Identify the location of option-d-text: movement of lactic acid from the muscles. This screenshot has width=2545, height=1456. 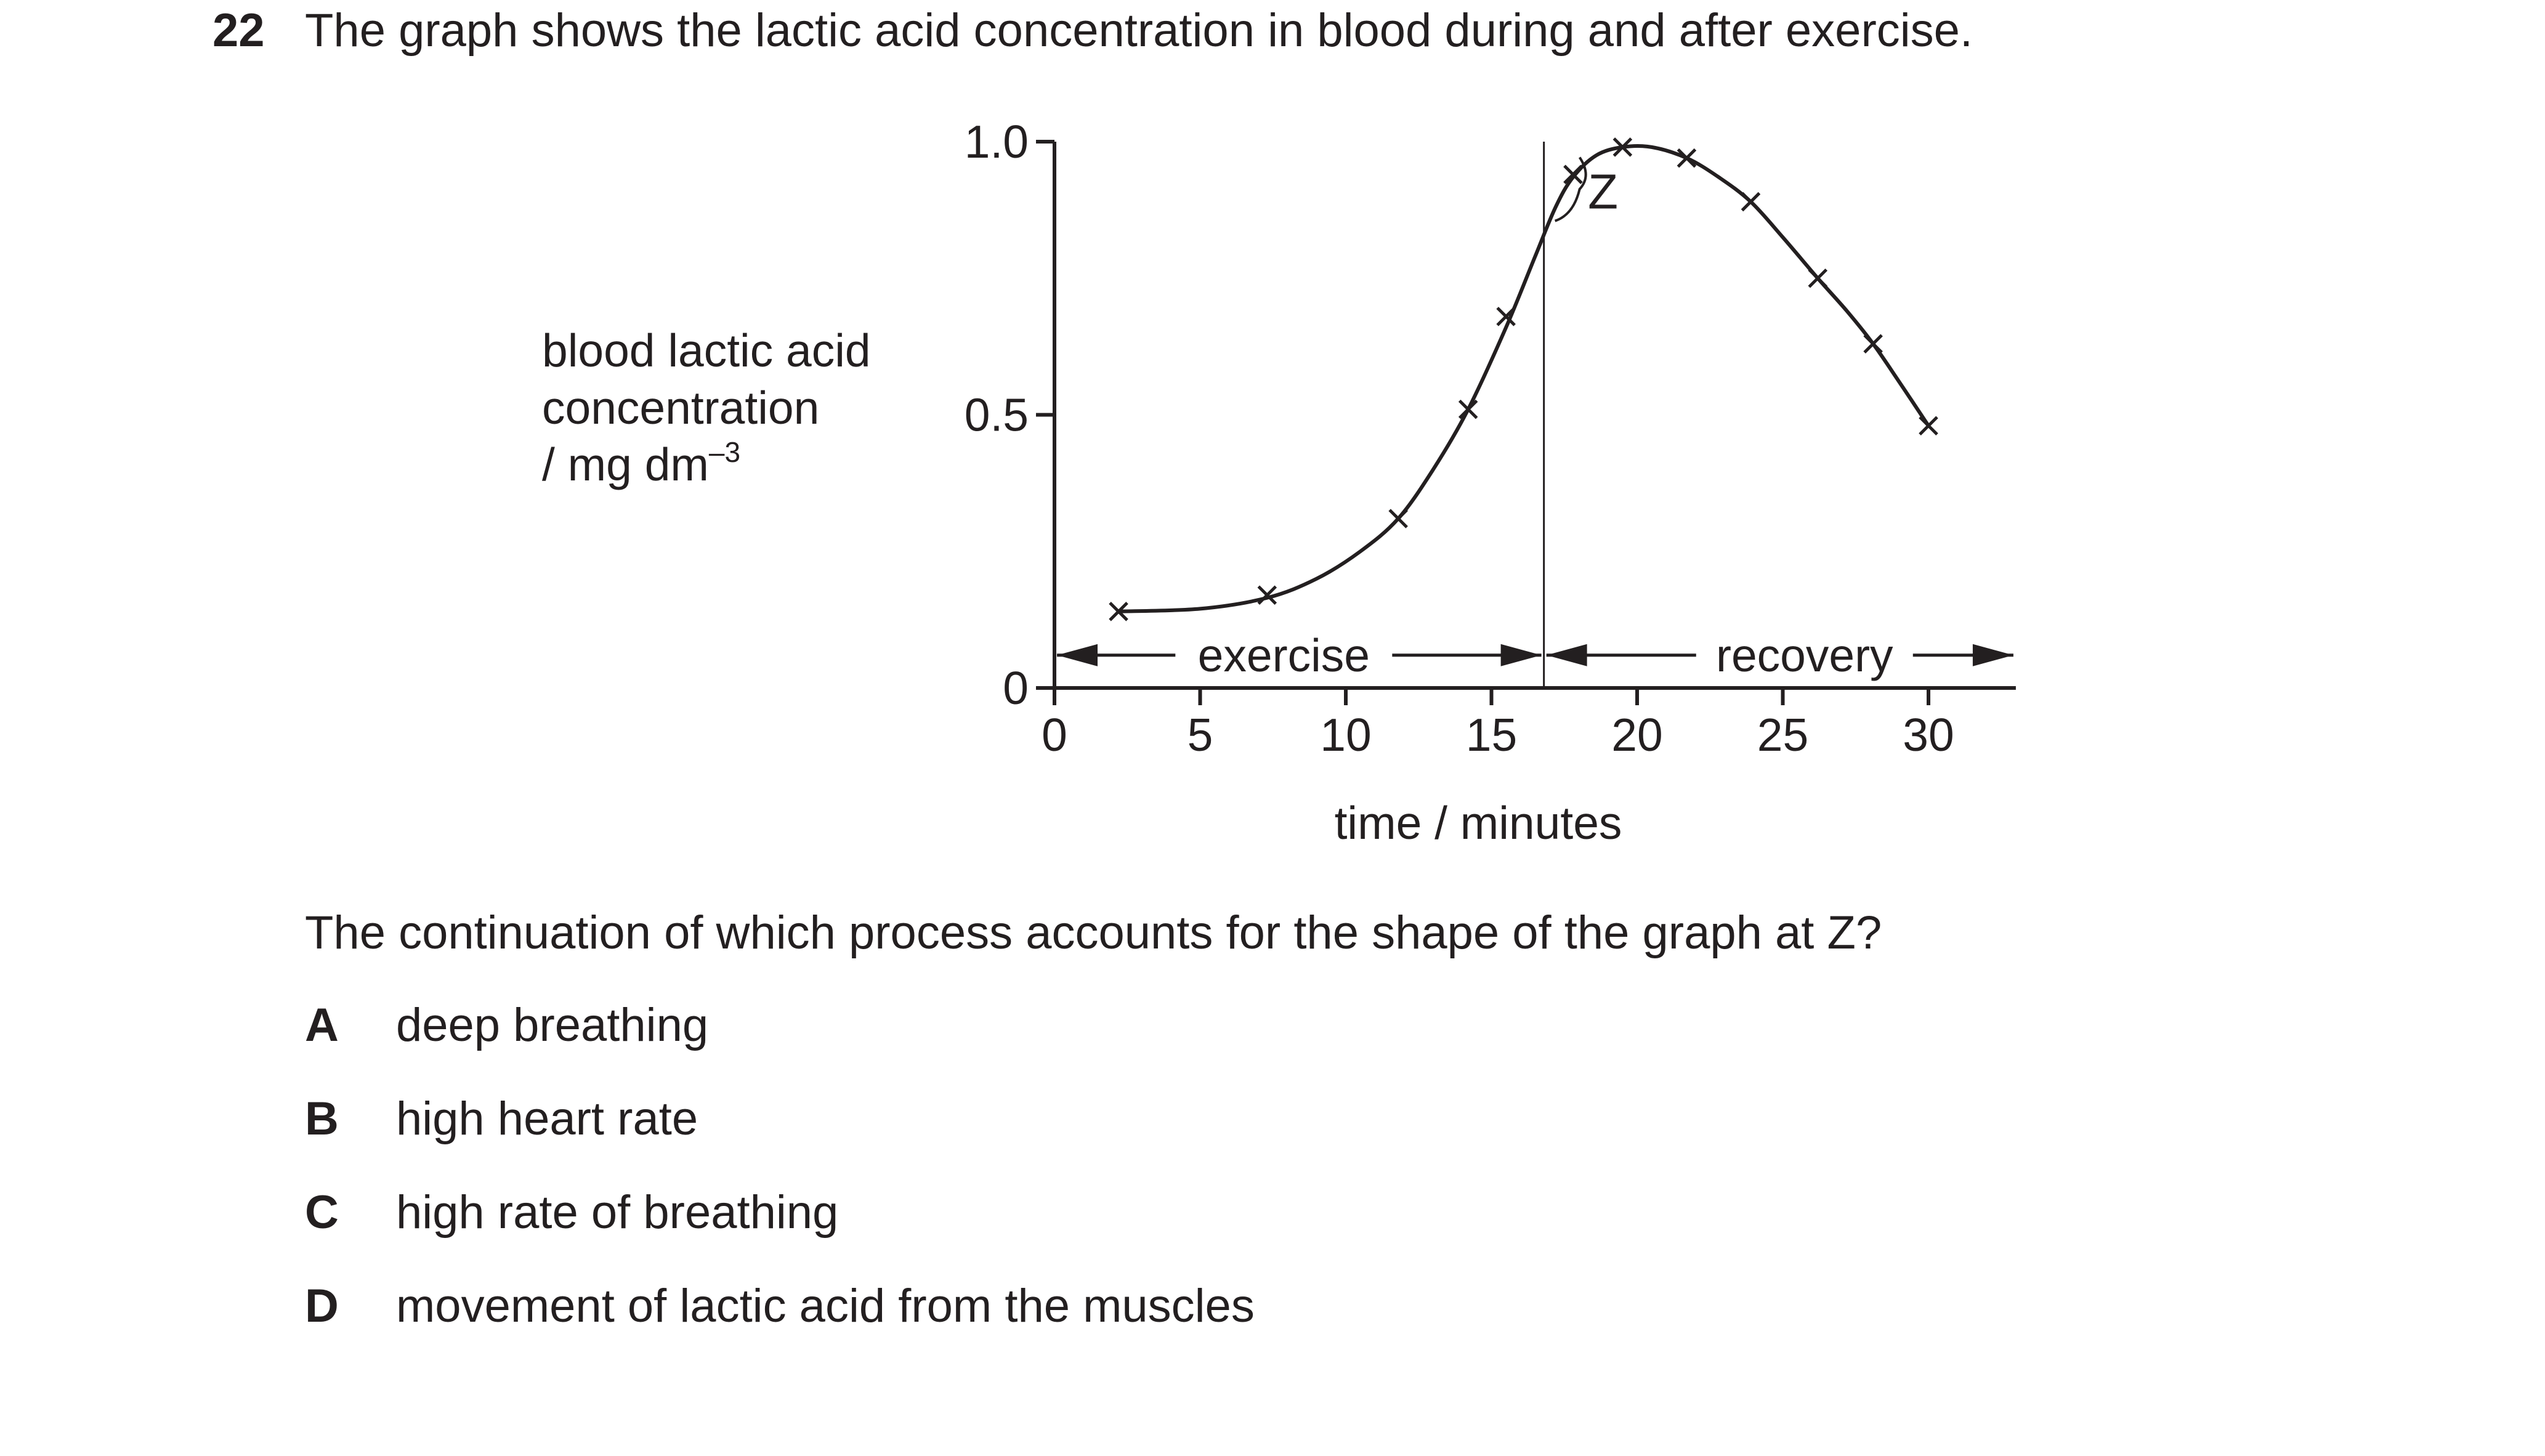
(825, 1306).